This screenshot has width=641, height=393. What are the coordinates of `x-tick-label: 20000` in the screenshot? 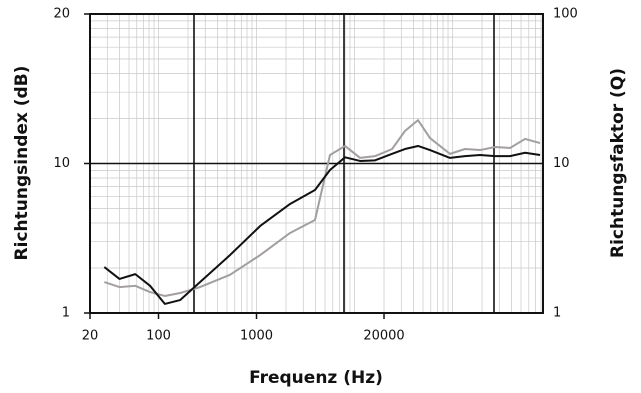 It's located at (383, 336).